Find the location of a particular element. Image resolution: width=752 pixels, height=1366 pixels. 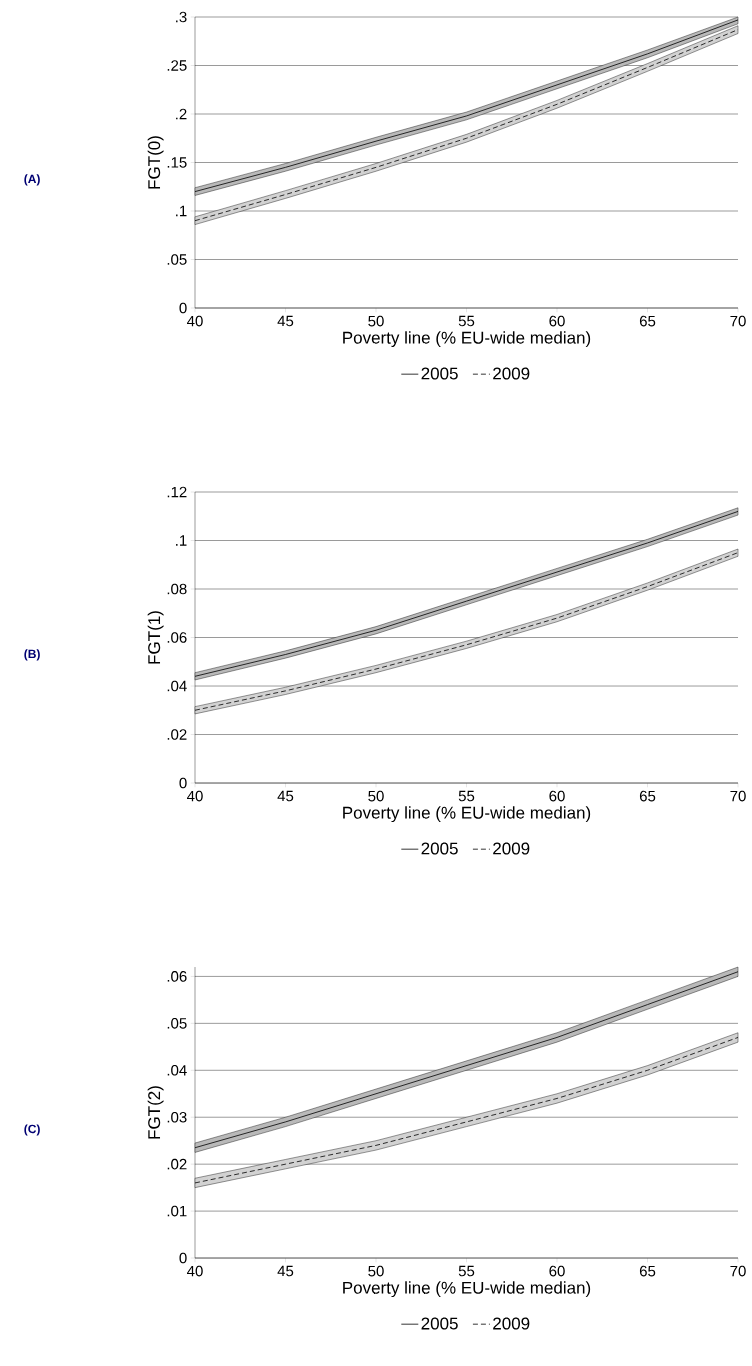

text: (B) is located at coordinates (32, 655).